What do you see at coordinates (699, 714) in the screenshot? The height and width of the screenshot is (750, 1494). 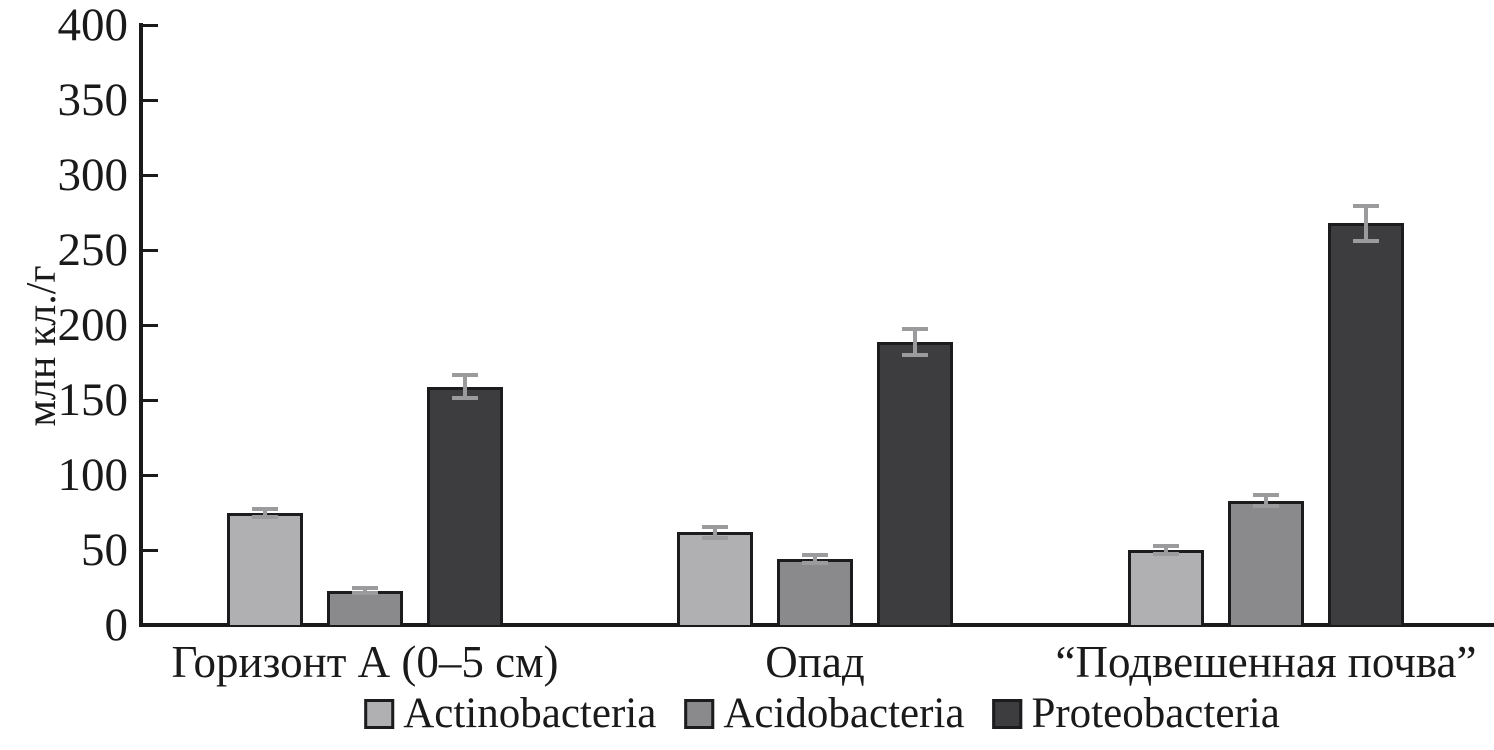 I see `legend-swatch-acidobacteria` at bounding box center [699, 714].